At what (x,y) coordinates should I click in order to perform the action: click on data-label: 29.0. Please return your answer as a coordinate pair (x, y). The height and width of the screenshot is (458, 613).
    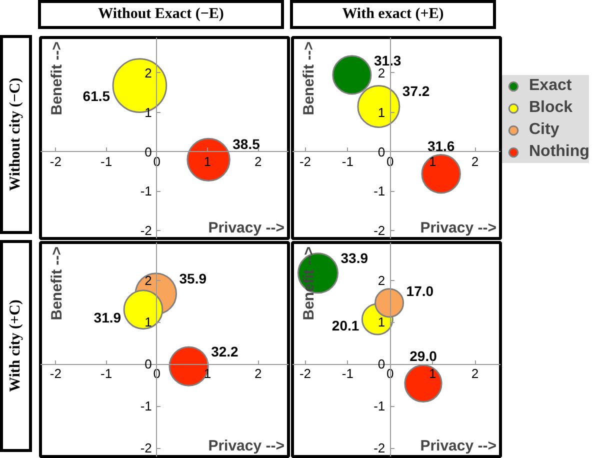
    Looking at the image, I should click on (424, 356).